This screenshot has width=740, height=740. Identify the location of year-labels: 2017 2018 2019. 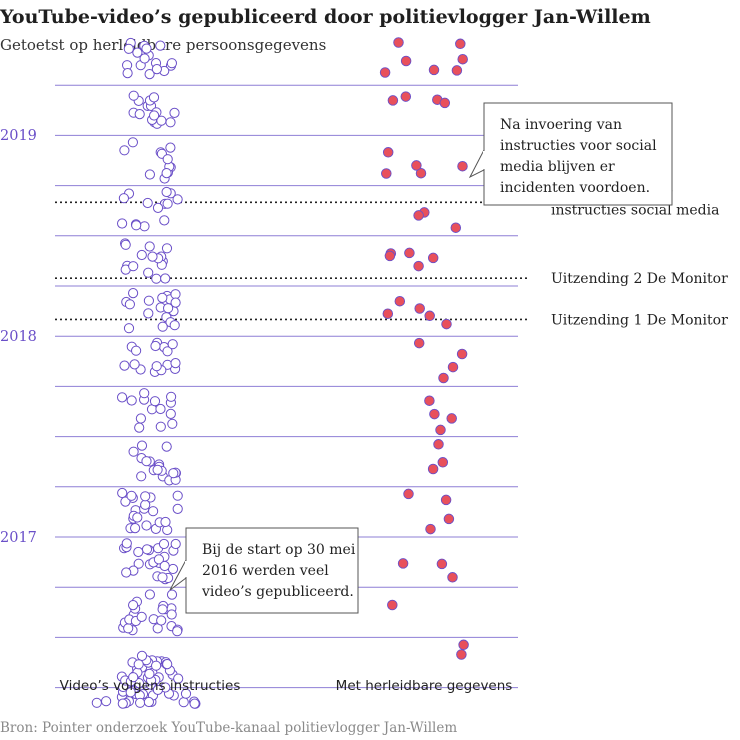
(18, 337).